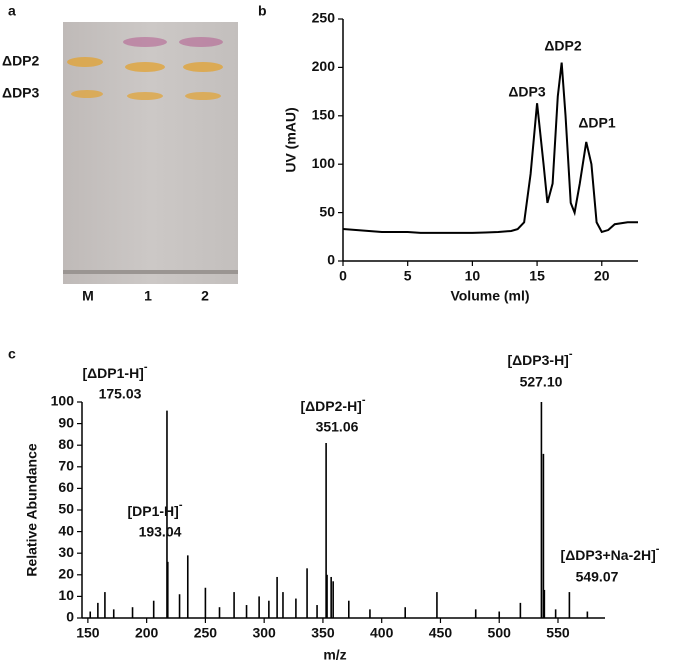  I want to click on panel-label: b, so click(262, 11).